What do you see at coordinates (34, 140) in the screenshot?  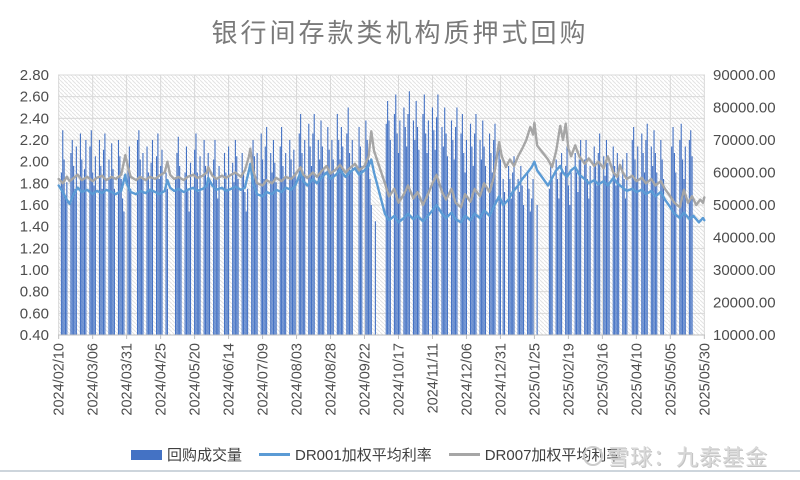 I see `svg-text: 2.20` at bounding box center [34, 140].